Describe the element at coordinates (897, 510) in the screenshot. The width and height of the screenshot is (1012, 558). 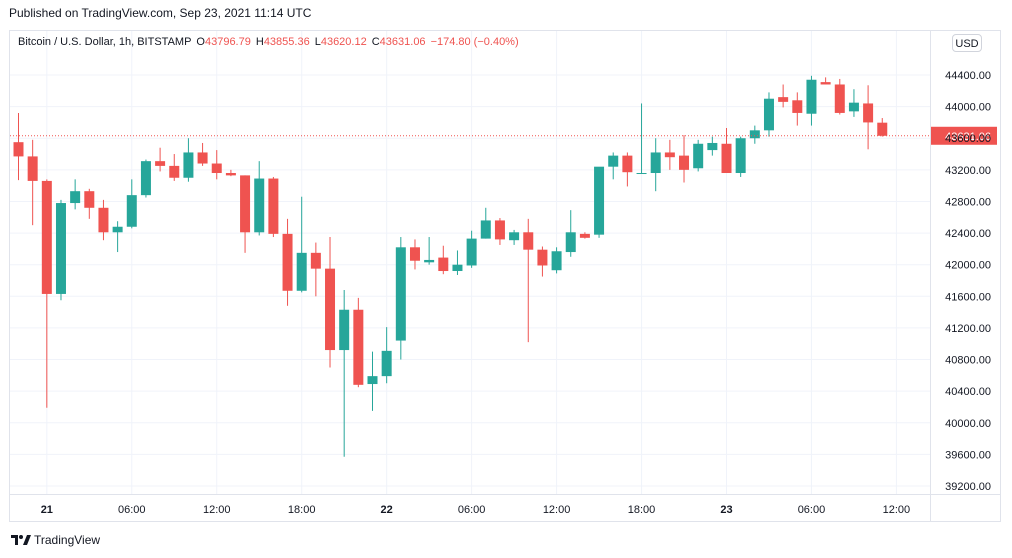
I see `x-tick-label: 12:00` at that location.